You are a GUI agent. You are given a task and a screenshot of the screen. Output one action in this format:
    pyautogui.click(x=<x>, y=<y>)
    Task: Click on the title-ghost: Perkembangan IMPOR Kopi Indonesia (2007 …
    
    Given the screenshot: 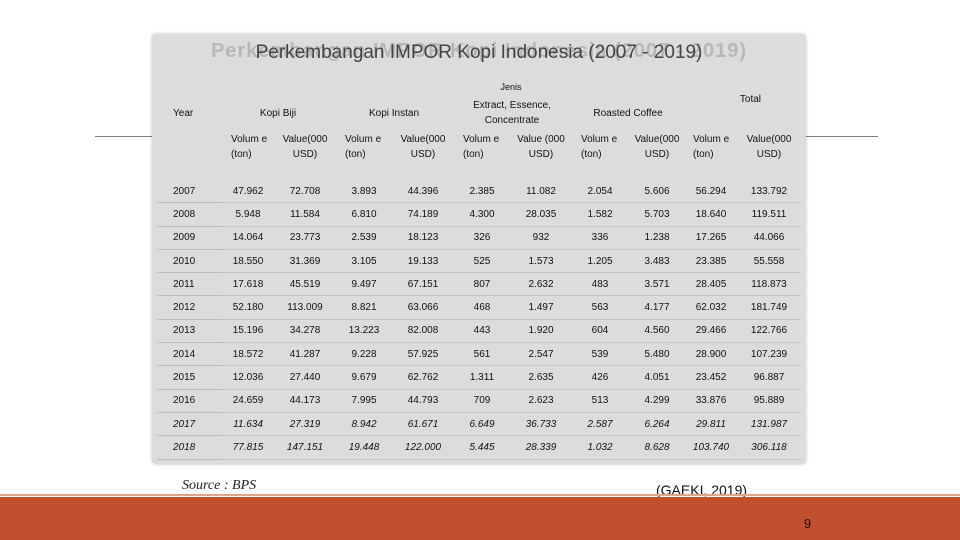 What is the action you would take?
    pyautogui.click(x=479, y=51)
    